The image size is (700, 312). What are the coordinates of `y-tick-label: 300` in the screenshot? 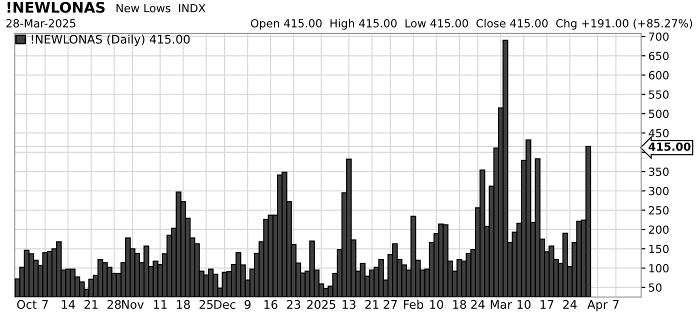 It's located at (658, 191).